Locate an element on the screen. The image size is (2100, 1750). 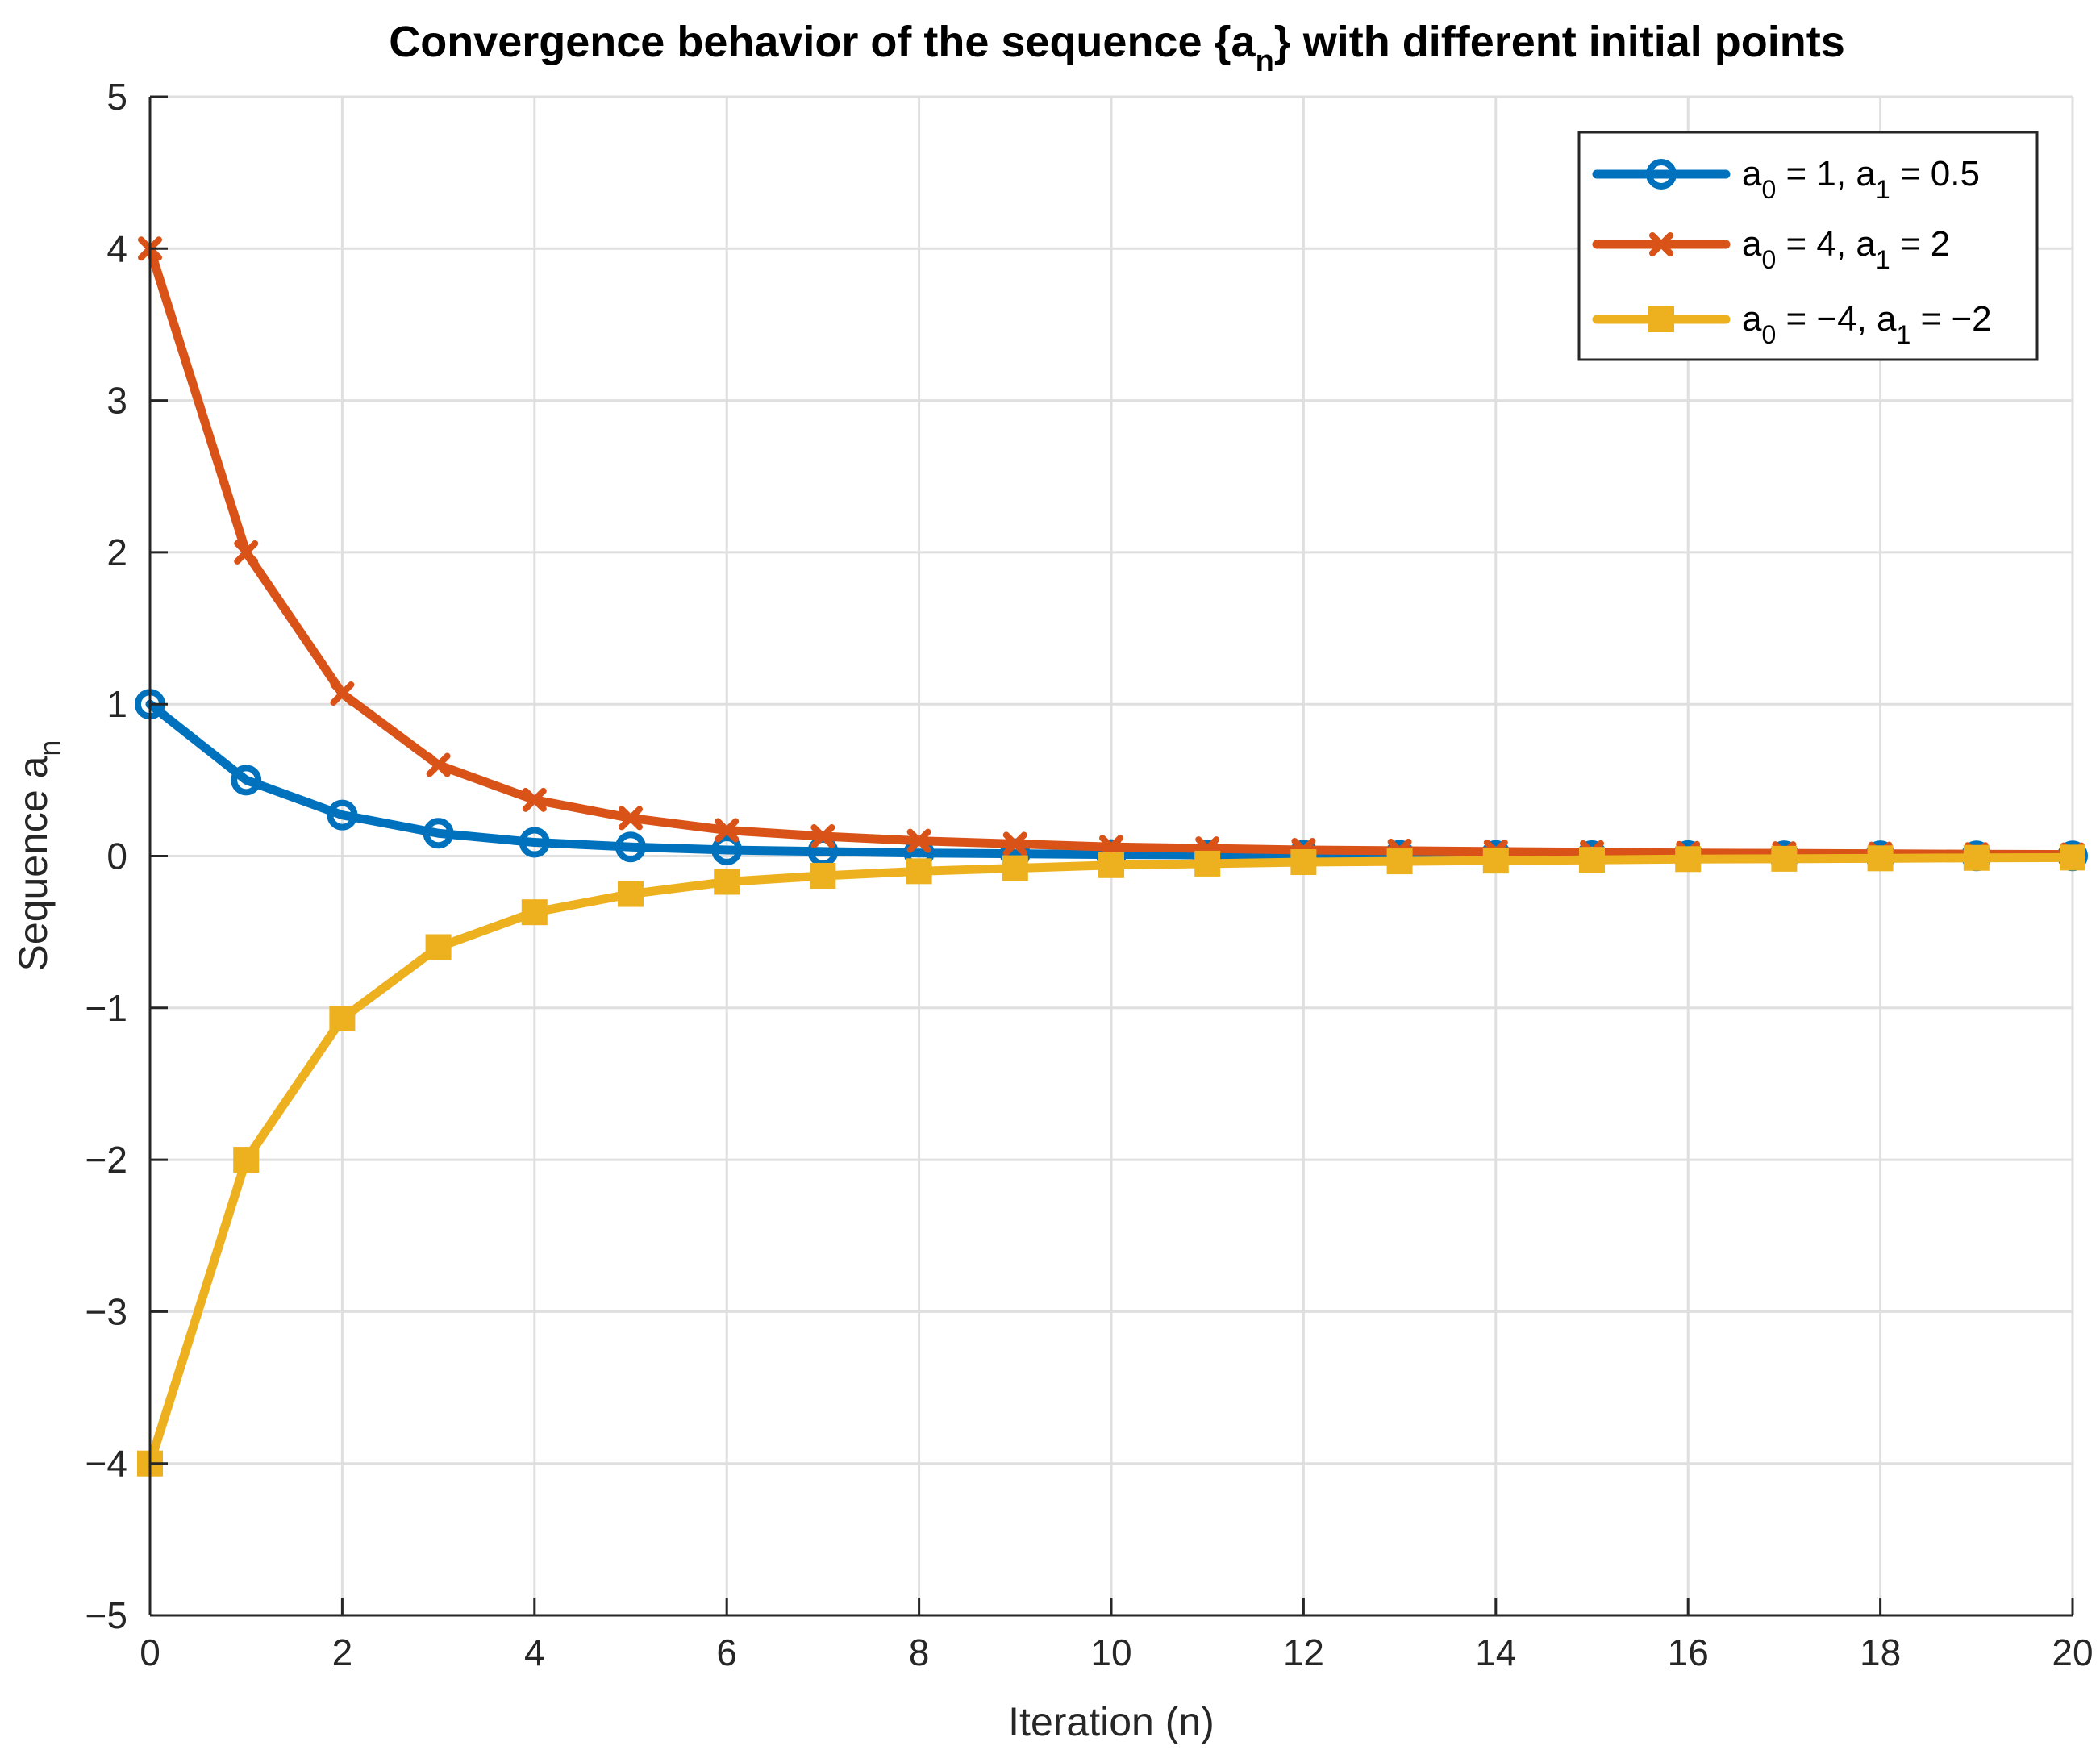
legend-label: a0 = 4, a1 = 2 is located at coordinates (1846, 249).